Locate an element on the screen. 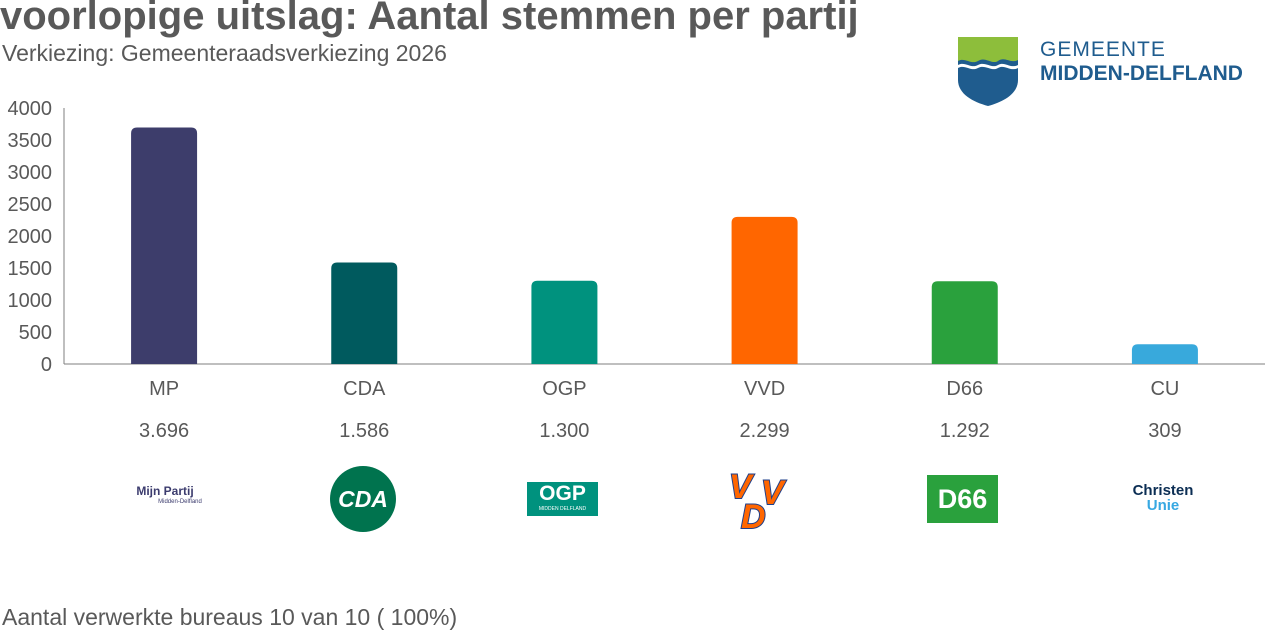  x-tick-label: VVD is located at coordinates (764, 389).